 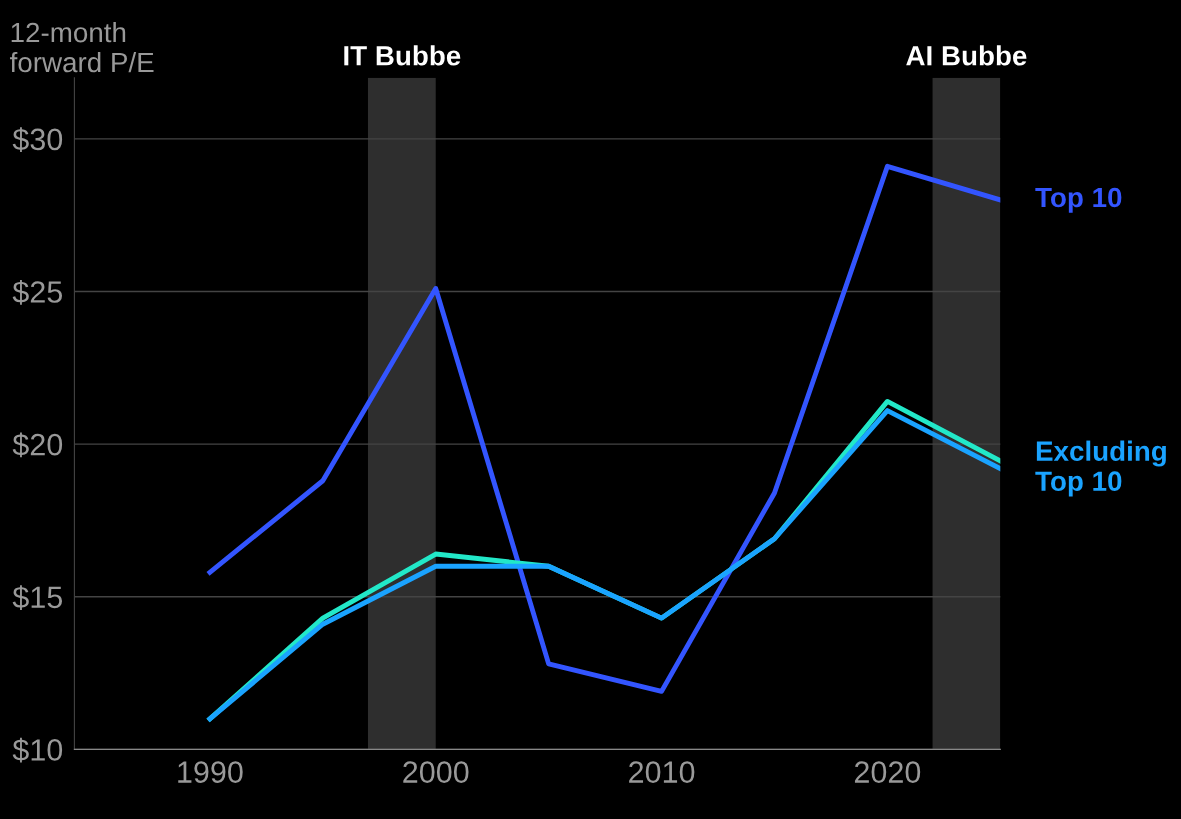 I want to click on x-tick-label: 2020, so click(x=887, y=772).